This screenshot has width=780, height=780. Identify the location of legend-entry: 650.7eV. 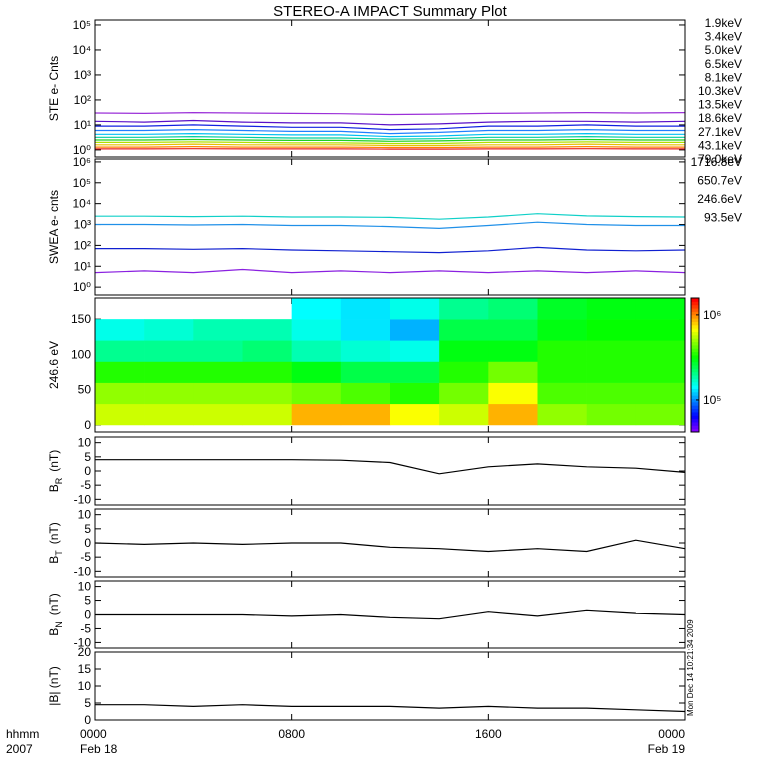
(719, 181).